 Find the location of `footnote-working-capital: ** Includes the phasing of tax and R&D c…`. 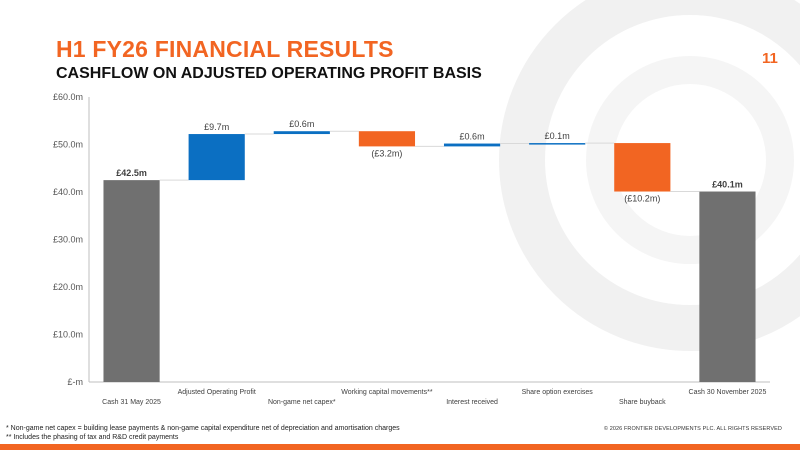

footnote-working-capital: ** Includes the phasing of tax and R&D c… is located at coordinates (92, 437).